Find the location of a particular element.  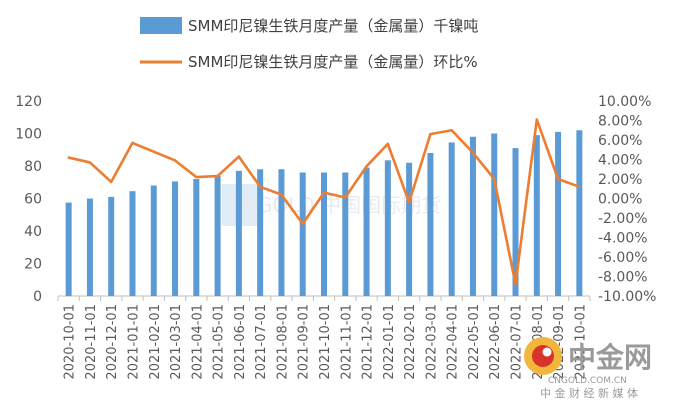

y-left-tick-label: 40 is located at coordinates (33, 232).